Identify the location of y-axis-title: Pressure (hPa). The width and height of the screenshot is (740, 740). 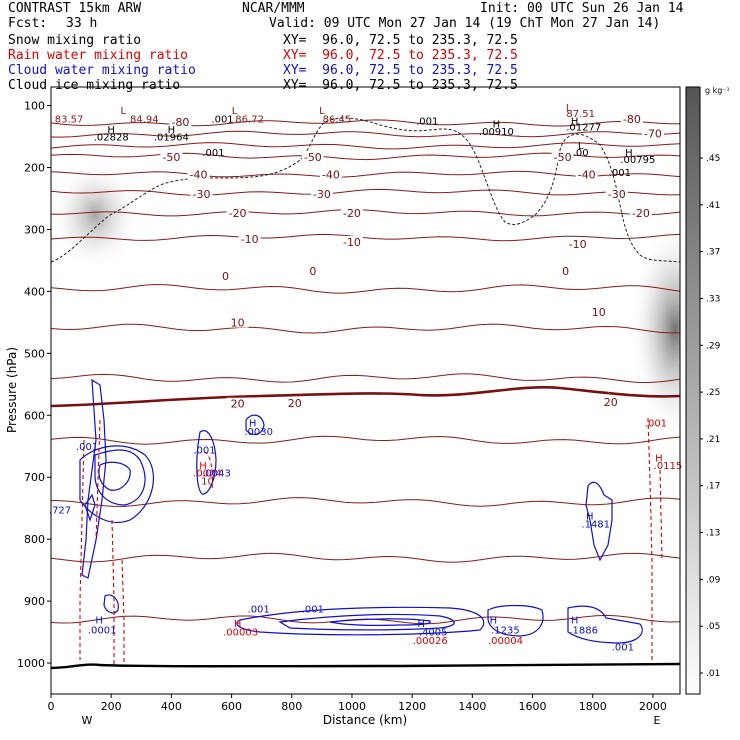
(12, 390).